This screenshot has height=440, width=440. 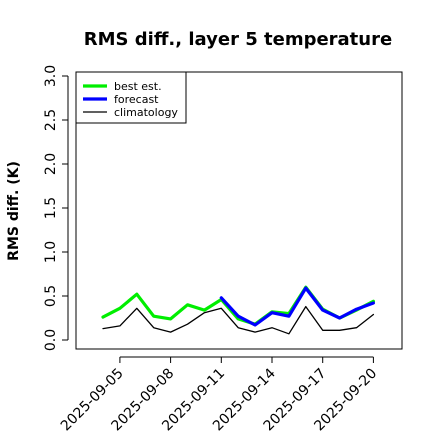 What do you see at coordinates (51, 76) in the screenshot?
I see `y-tick-label: 3.0` at bounding box center [51, 76].